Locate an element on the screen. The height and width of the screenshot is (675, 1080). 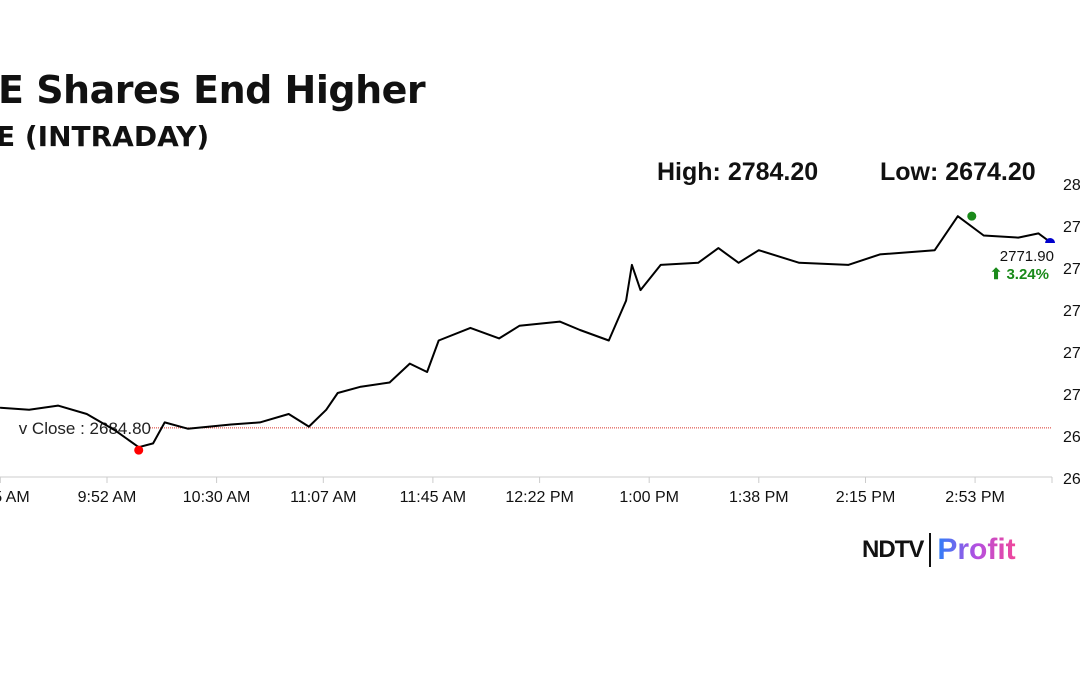
y-tick-label: 2700 is located at coordinates (1071, 395).